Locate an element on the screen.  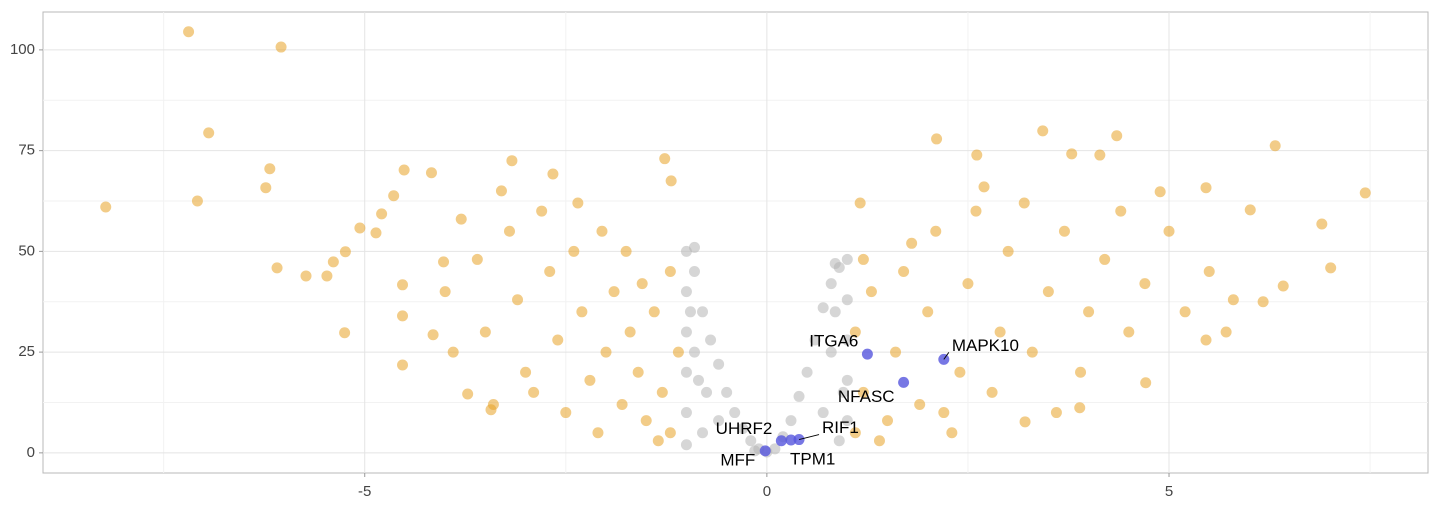
x-tick-label: -5 is located at coordinates (364, 491).